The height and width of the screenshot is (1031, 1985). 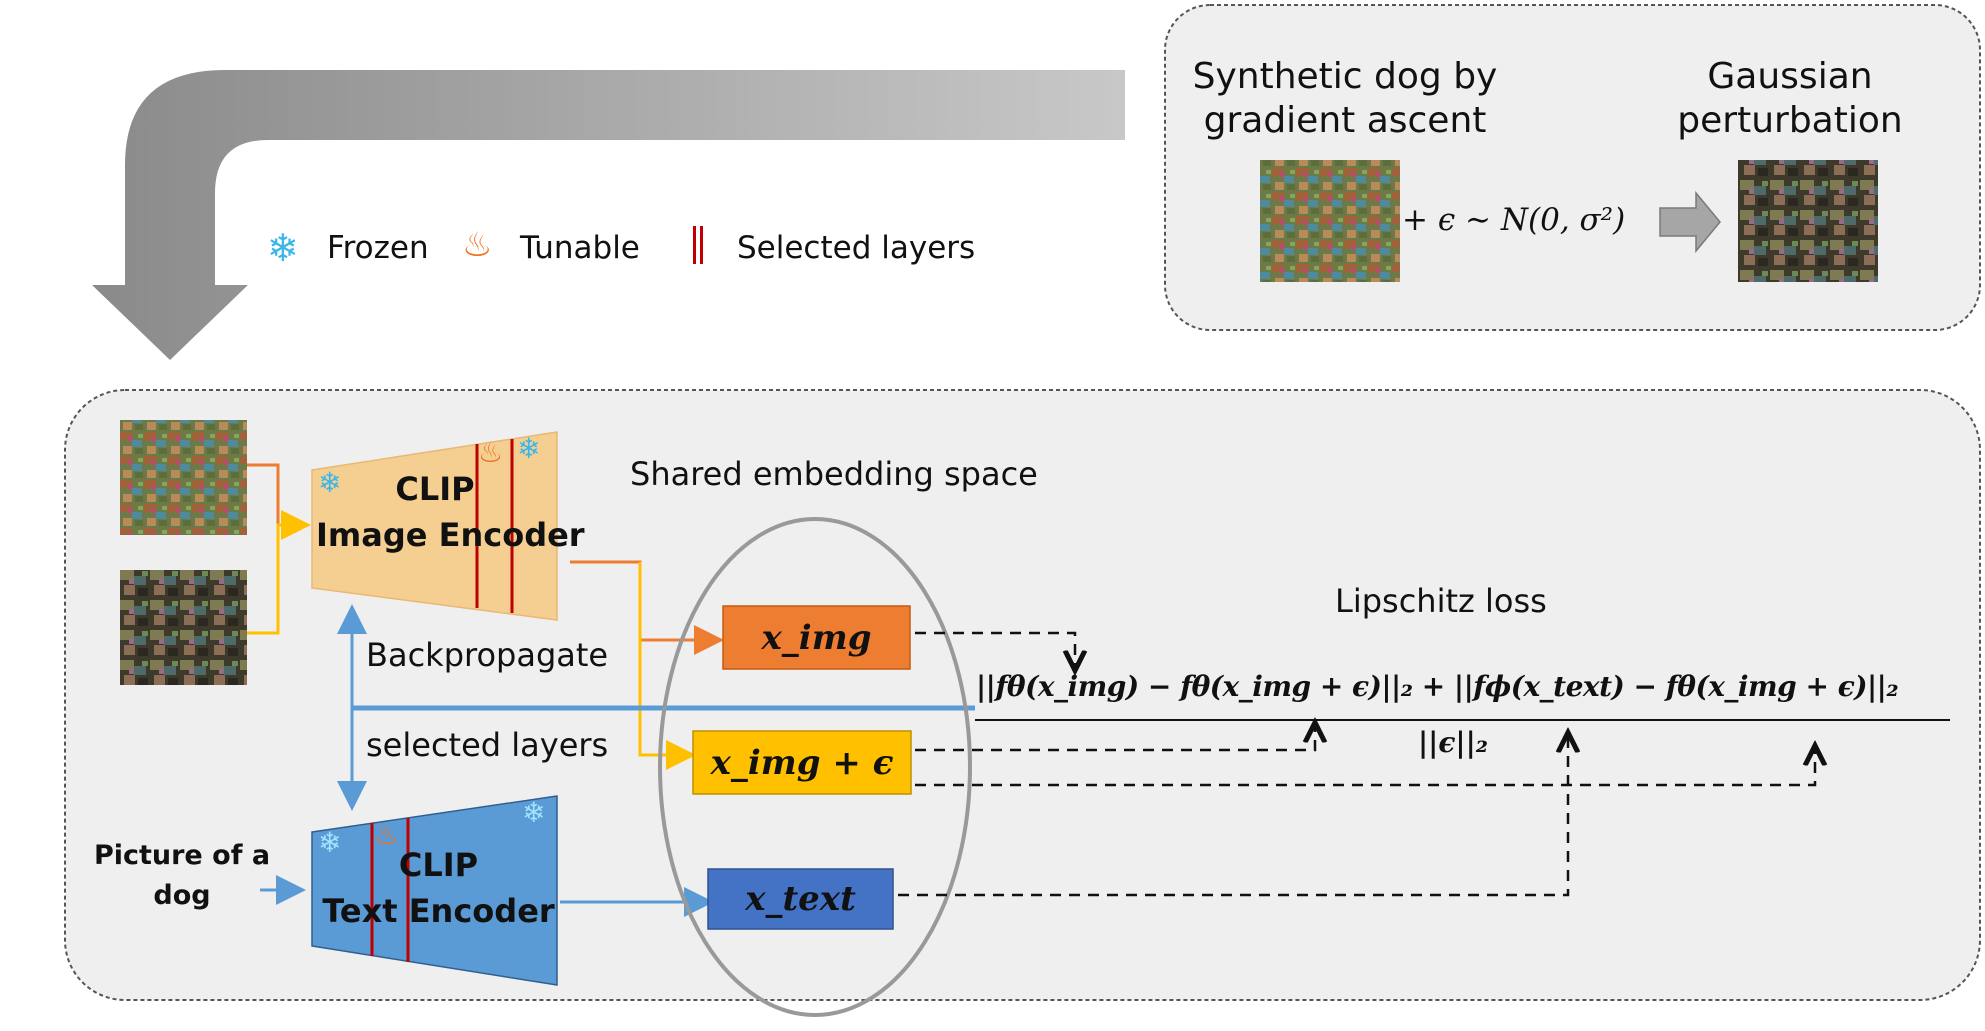 I want to click on selected-layers-label: selected layers, so click(x=487, y=745).